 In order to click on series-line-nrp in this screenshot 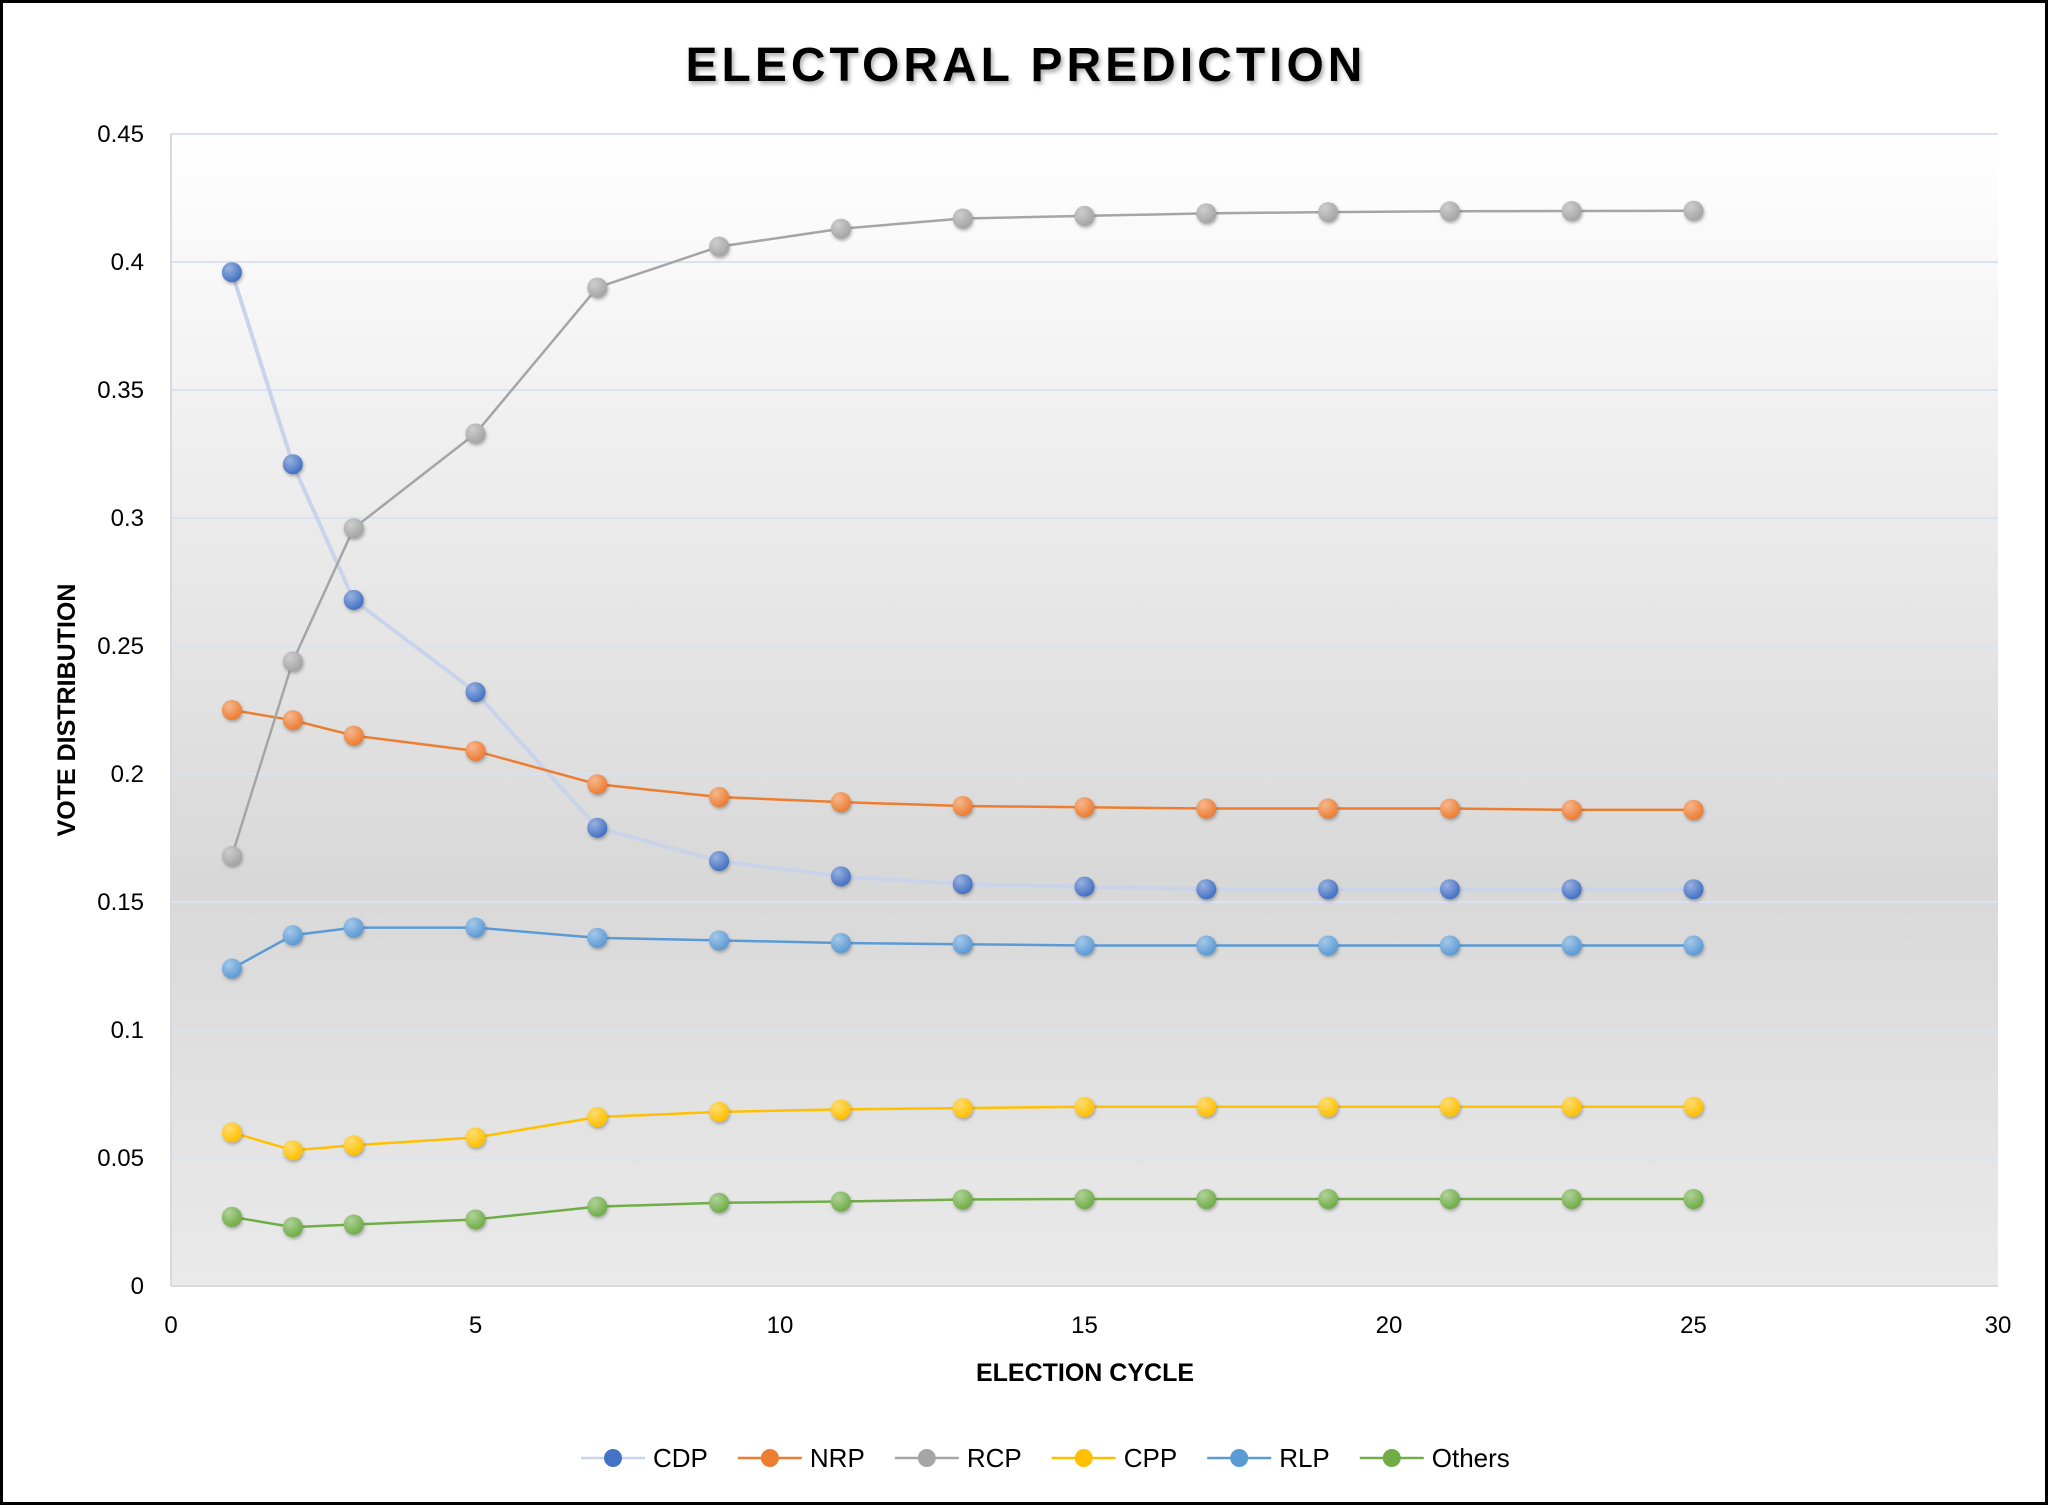, I will do `click(962, 760)`.